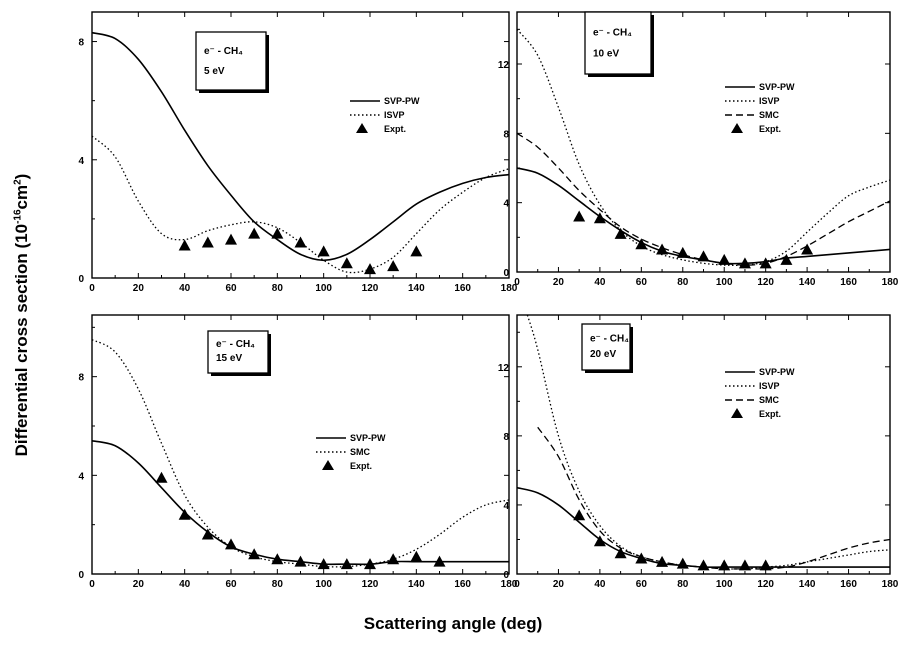 The image size is (906, 648). What do you see at coordinates (18, 216) in the screenshot?
I see `y-axis-label-exponent: -16` at bounding box center [18, 216].